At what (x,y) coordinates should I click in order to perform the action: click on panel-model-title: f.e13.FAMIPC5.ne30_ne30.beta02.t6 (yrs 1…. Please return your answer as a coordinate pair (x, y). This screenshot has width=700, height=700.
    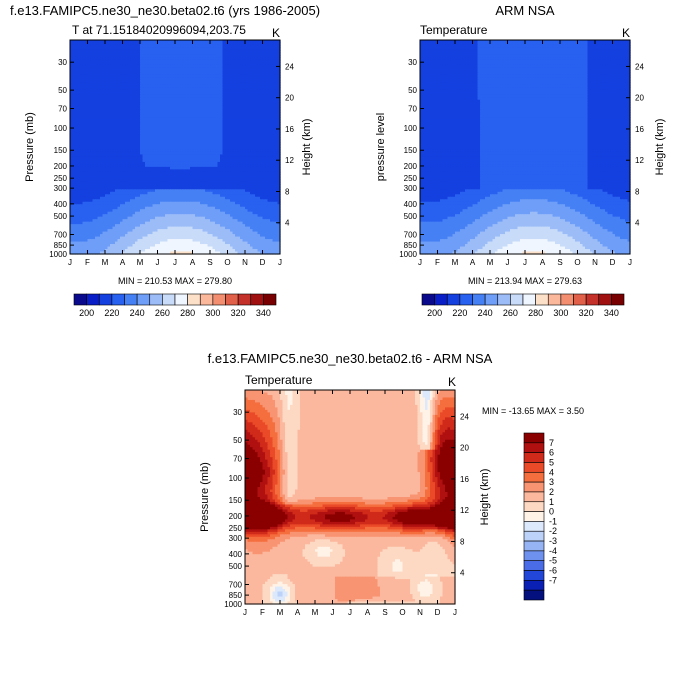
    Looking at the image, I should click on (165, 10).